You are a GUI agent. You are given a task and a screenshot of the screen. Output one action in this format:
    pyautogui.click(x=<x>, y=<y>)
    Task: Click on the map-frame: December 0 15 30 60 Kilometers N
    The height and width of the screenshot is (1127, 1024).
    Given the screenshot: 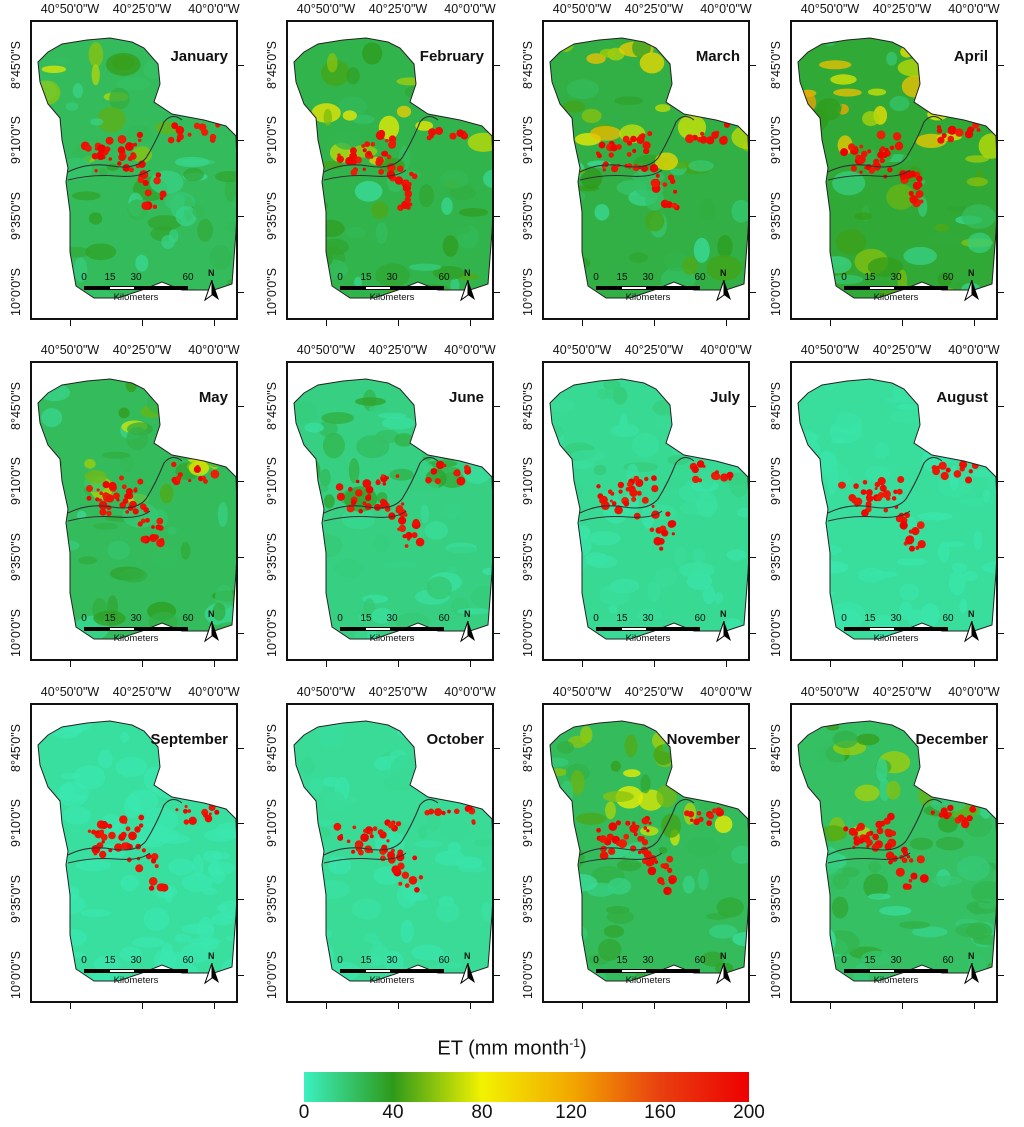 What is the action you would take?
    pyautogui.click(x=894, y=853)
    